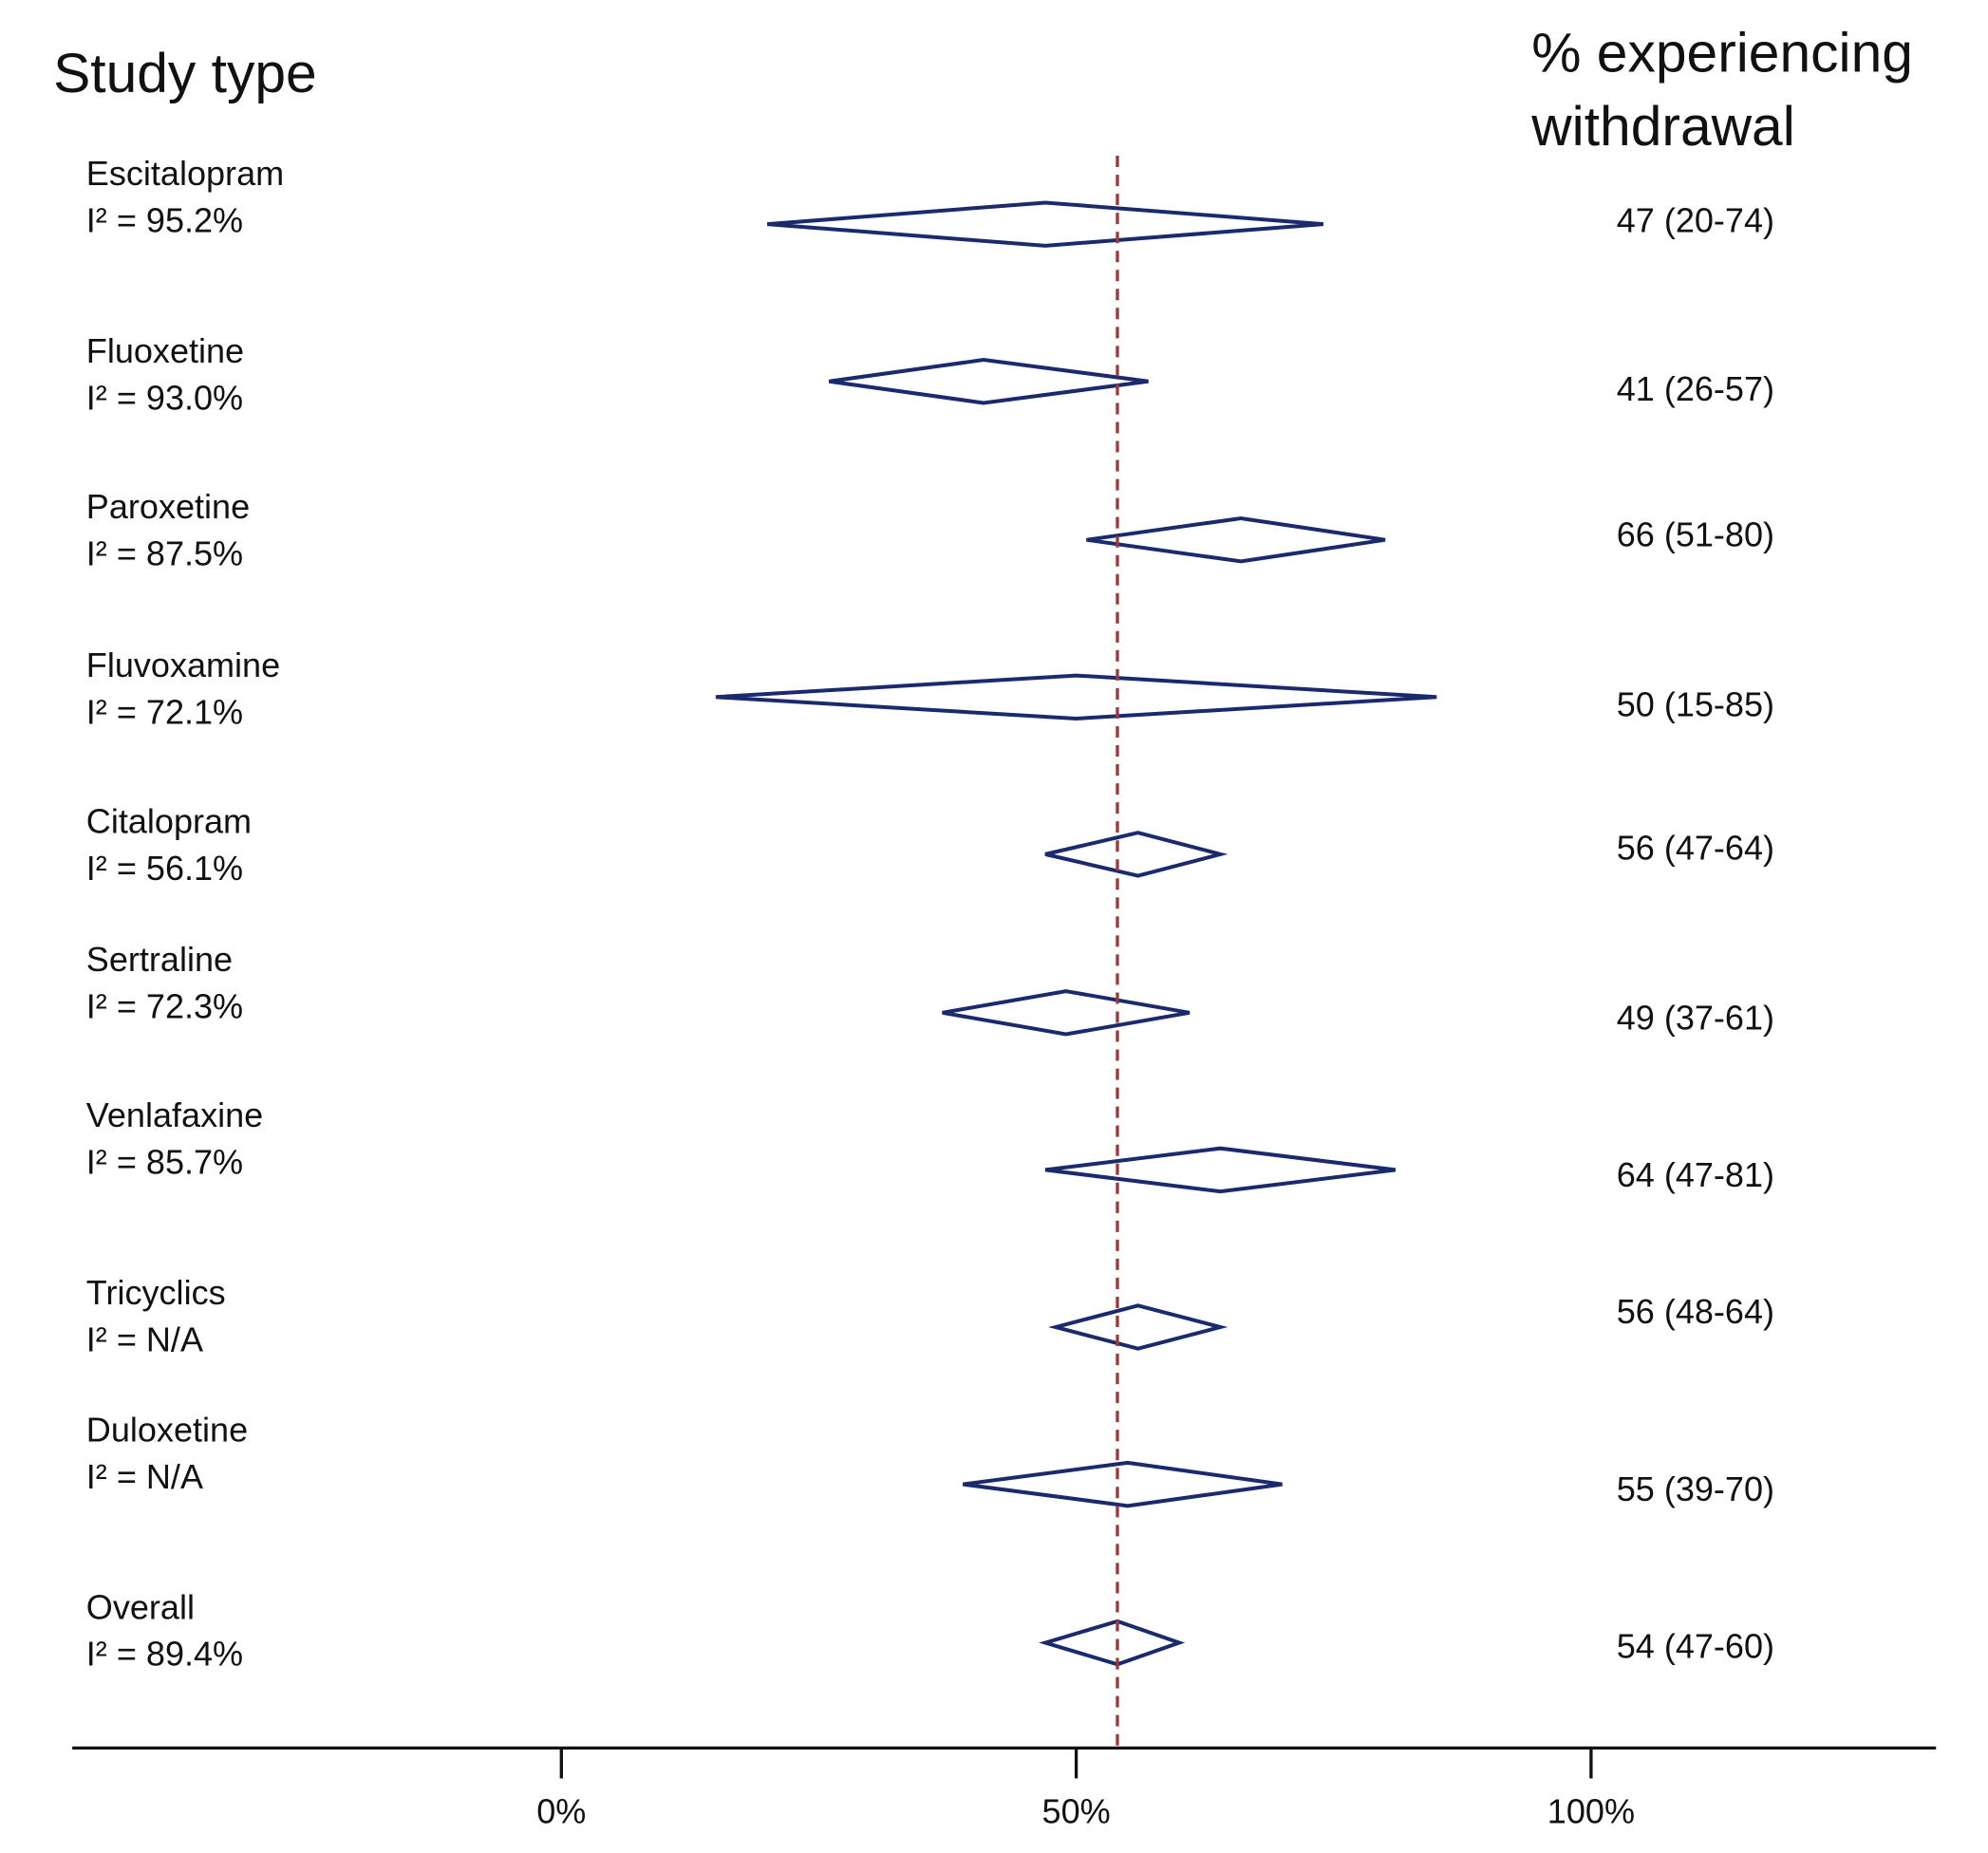 The width and height of the screenshot is (1988, 1853). Describe the element at coordinates (1695, 1488) in the screenshot. I see `value-label: 55 (39-70)` at that location.